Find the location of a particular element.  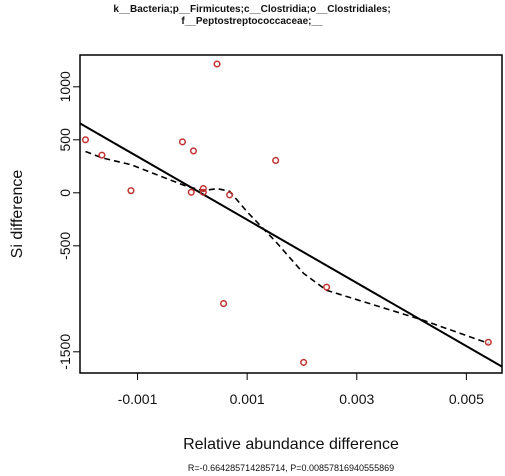

y-tick-label: 500 is located at coordinates (65, 140).